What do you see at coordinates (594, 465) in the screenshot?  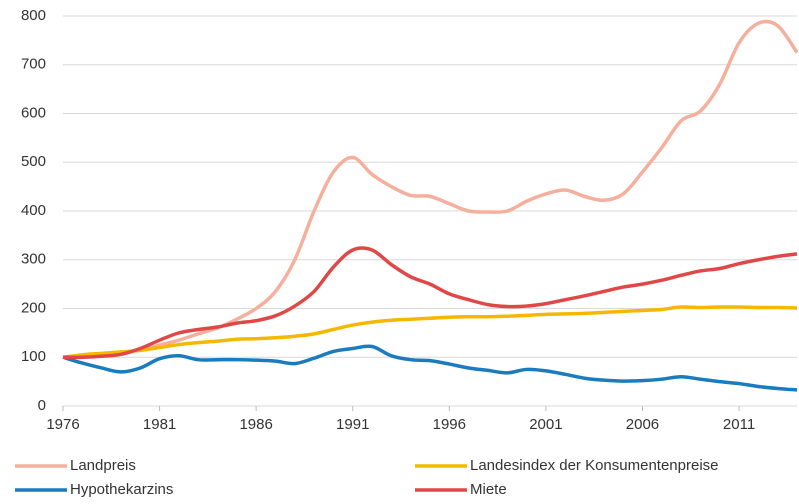 I see `legend-label: Landesindex der Konsumentenpreise` at bounding box center [594, 465].